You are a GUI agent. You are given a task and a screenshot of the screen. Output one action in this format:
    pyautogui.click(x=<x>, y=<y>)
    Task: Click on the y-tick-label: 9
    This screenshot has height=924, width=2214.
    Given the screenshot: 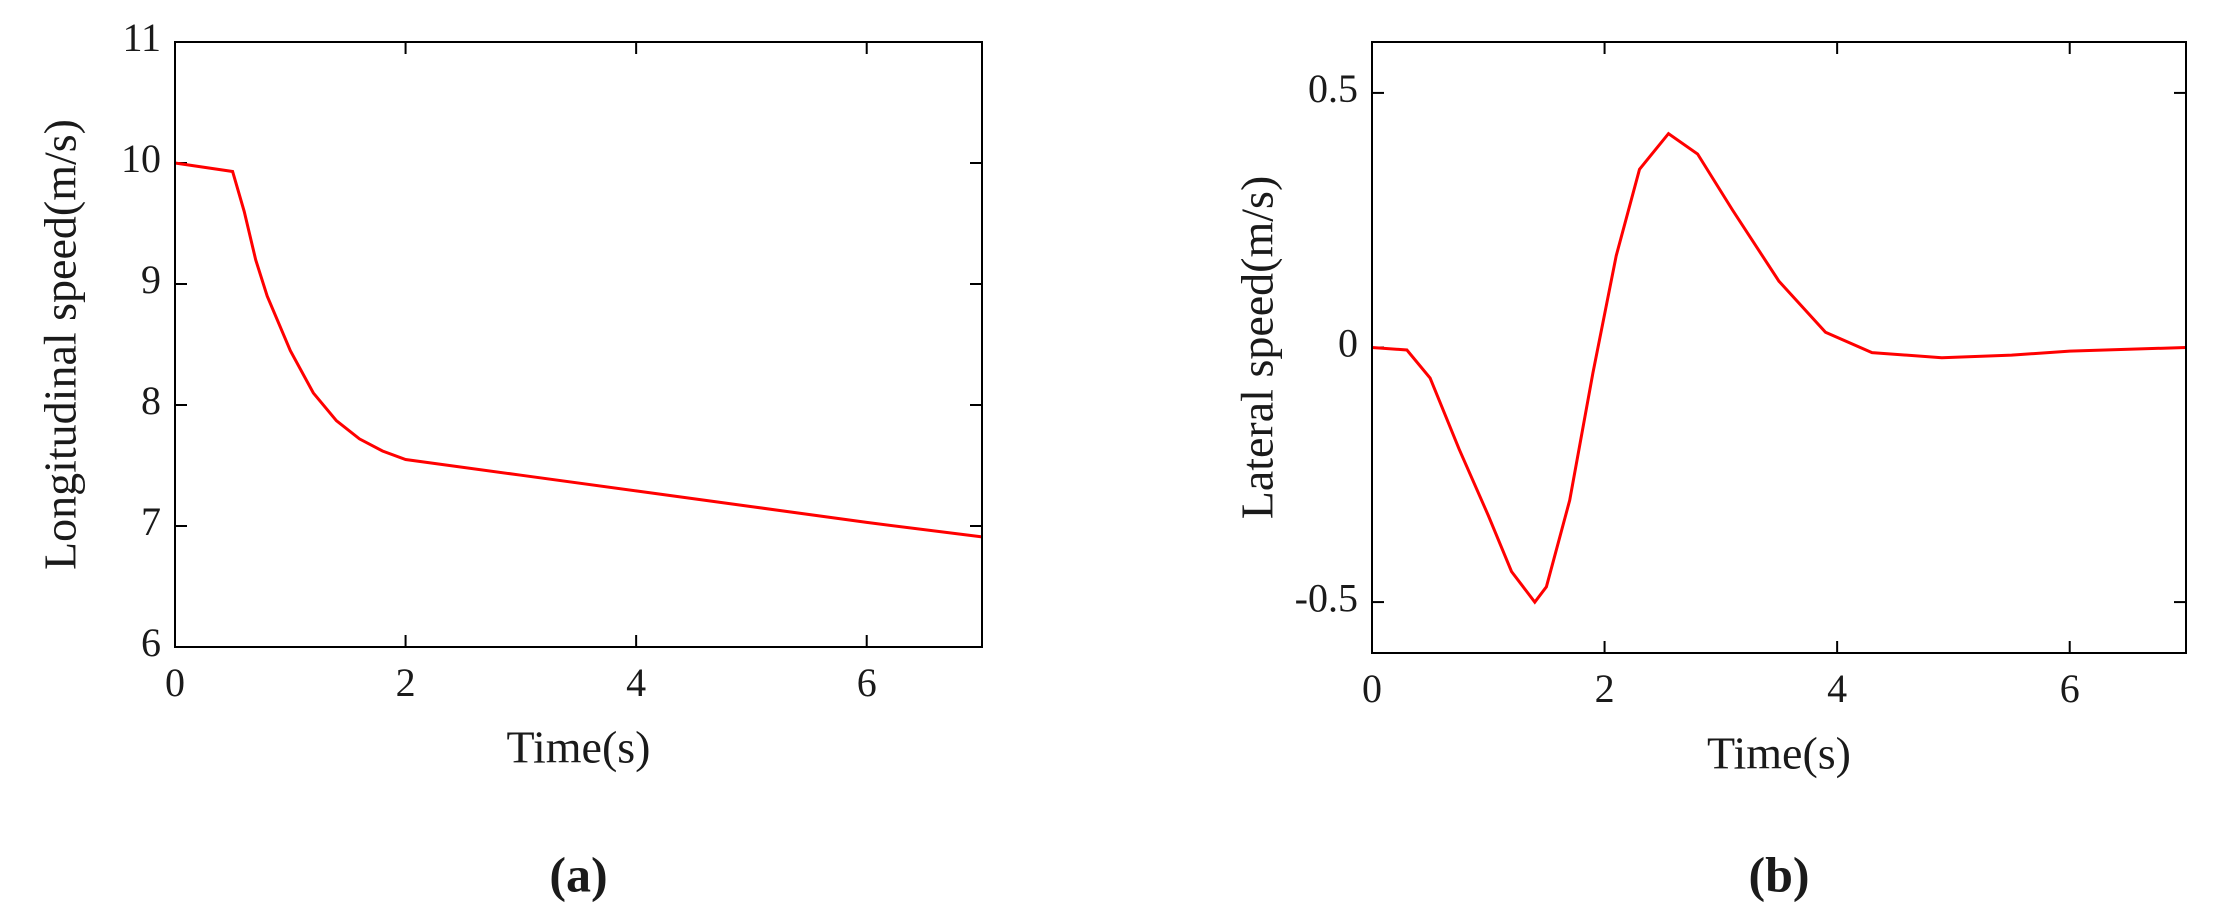 What is the action you would take?
    pyautogui.click(x=151, y=279)
    